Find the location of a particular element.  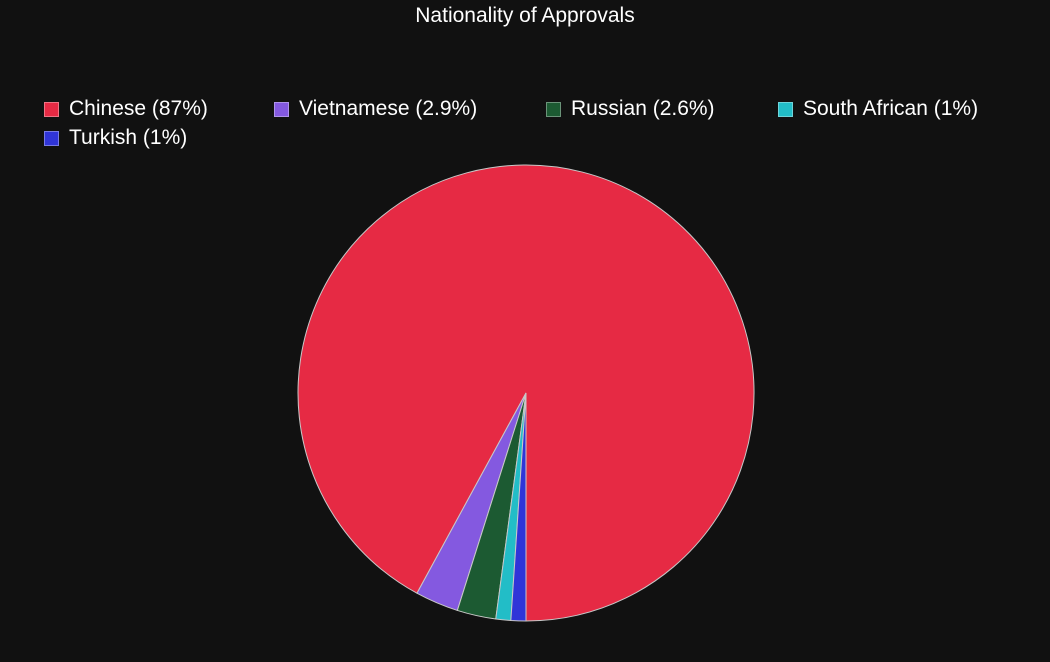

legend-item-russian: Russian (2.6%) is located at coordinates (630, 109).